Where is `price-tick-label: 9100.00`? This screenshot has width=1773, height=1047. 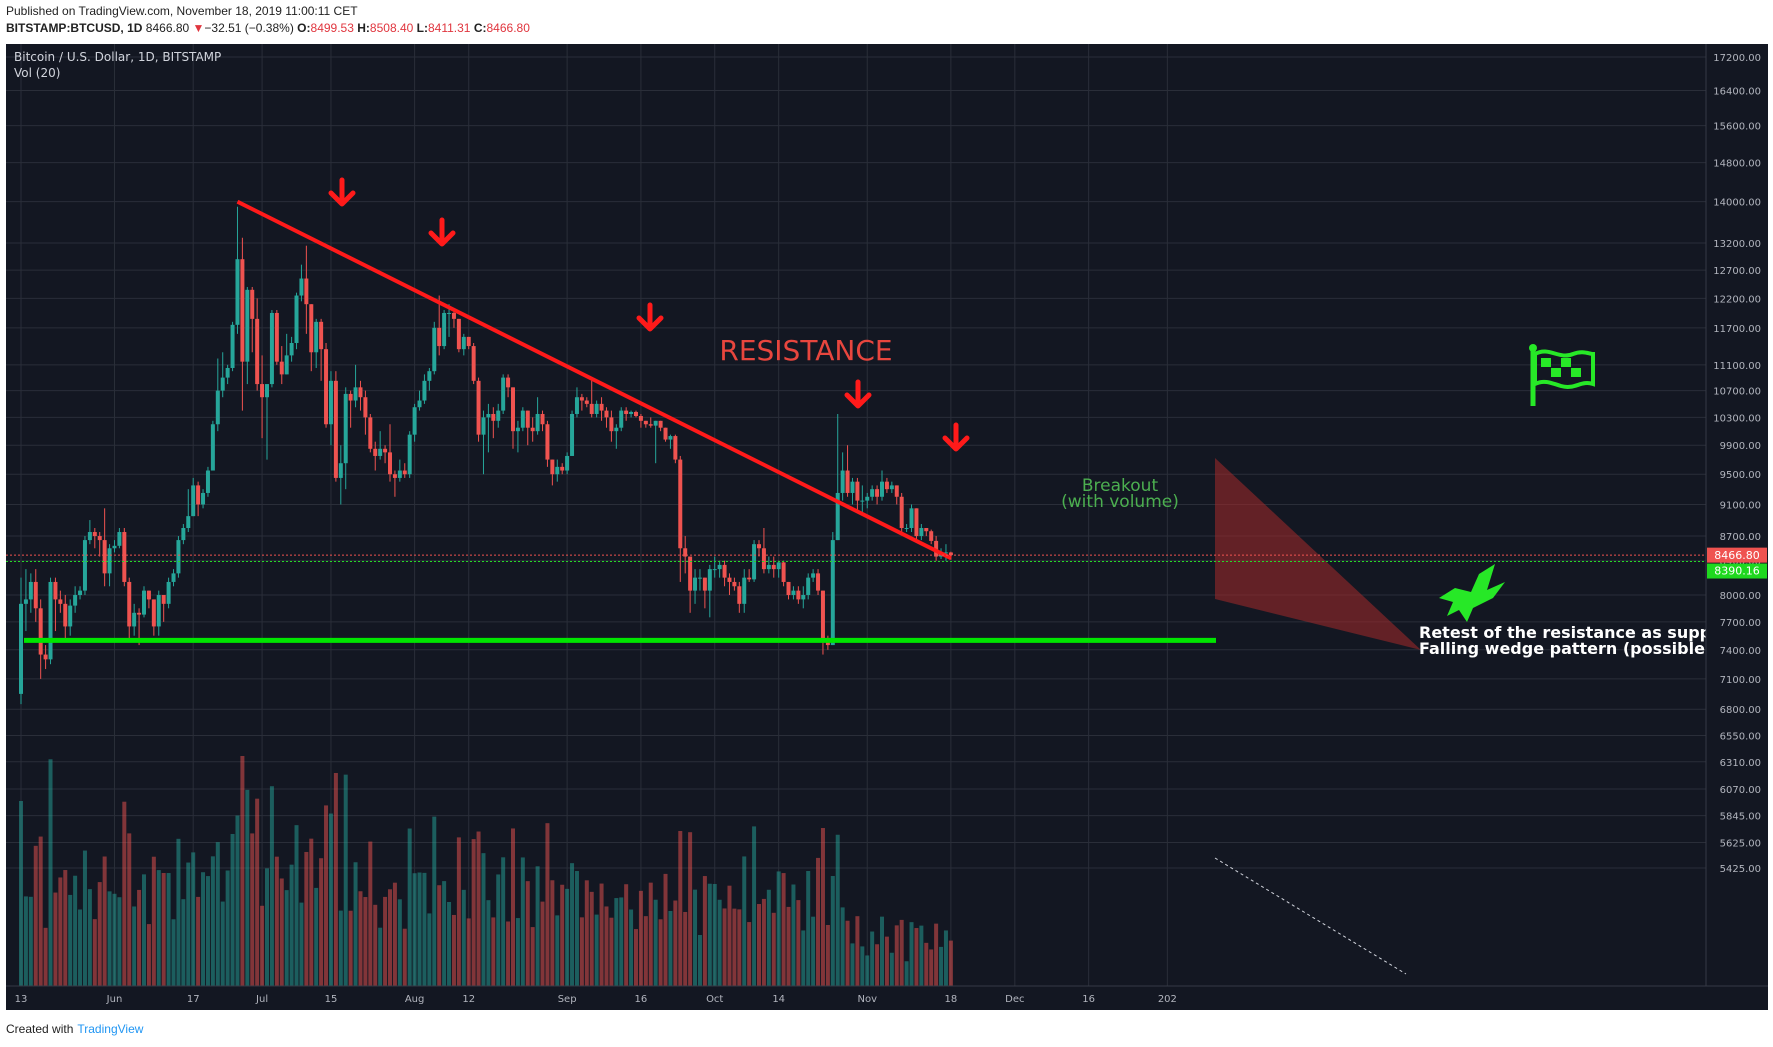
price-tick-label: 9100.00 is located at coordinates (1740, 505).